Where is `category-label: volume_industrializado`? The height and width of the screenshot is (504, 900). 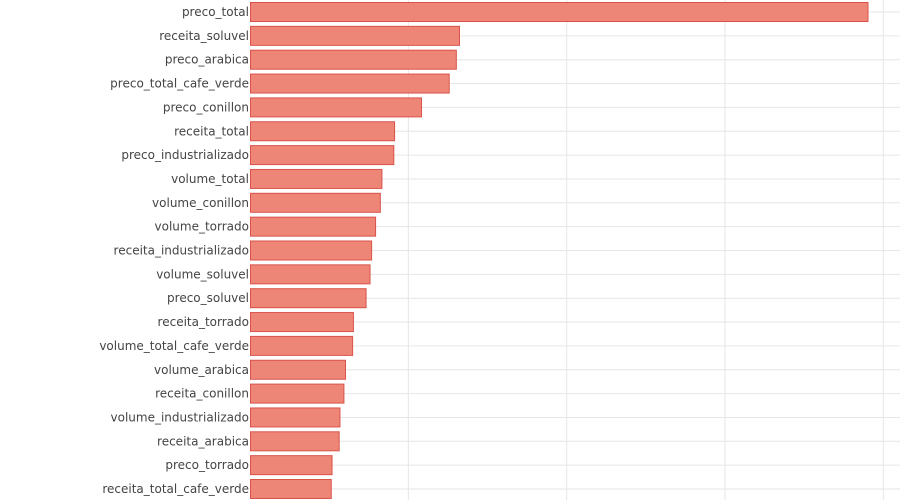 category-label: volume_industrializado is located at coordinates (180, 417).